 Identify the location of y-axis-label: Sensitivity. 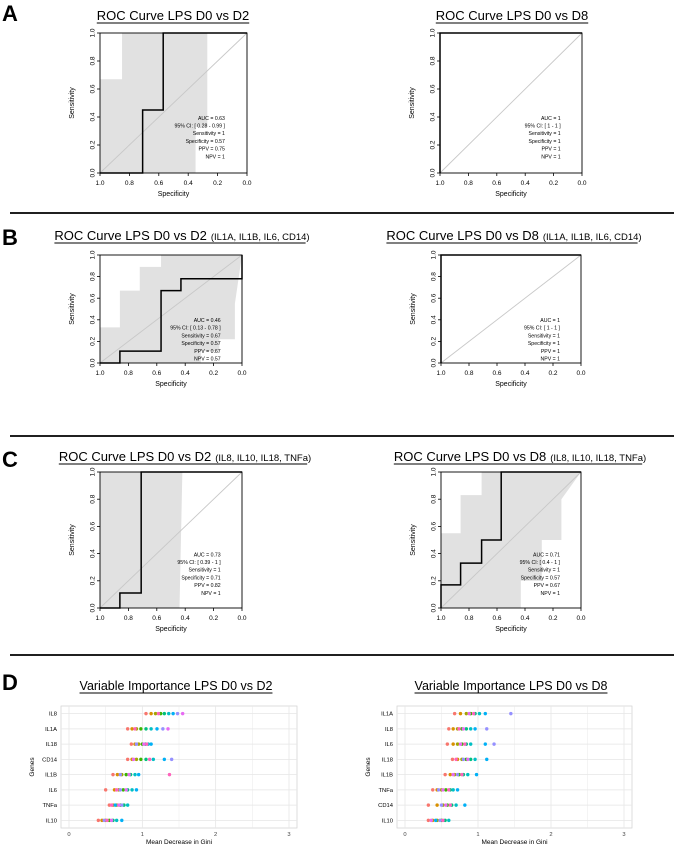
(412, 103).